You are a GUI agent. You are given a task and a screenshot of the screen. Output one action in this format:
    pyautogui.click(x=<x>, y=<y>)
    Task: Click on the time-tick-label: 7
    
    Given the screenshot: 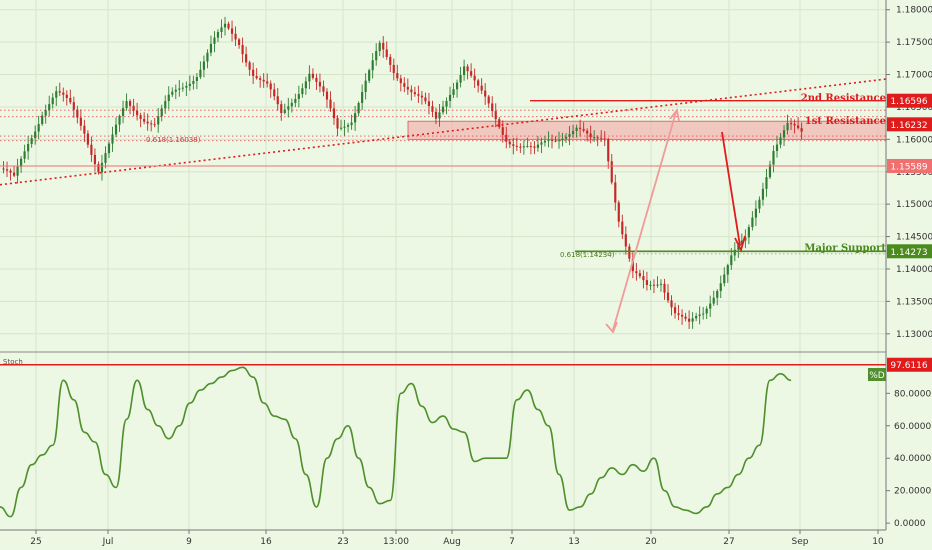 What is the action you would take?
    pyautogui.click(x=512, y=542)
    